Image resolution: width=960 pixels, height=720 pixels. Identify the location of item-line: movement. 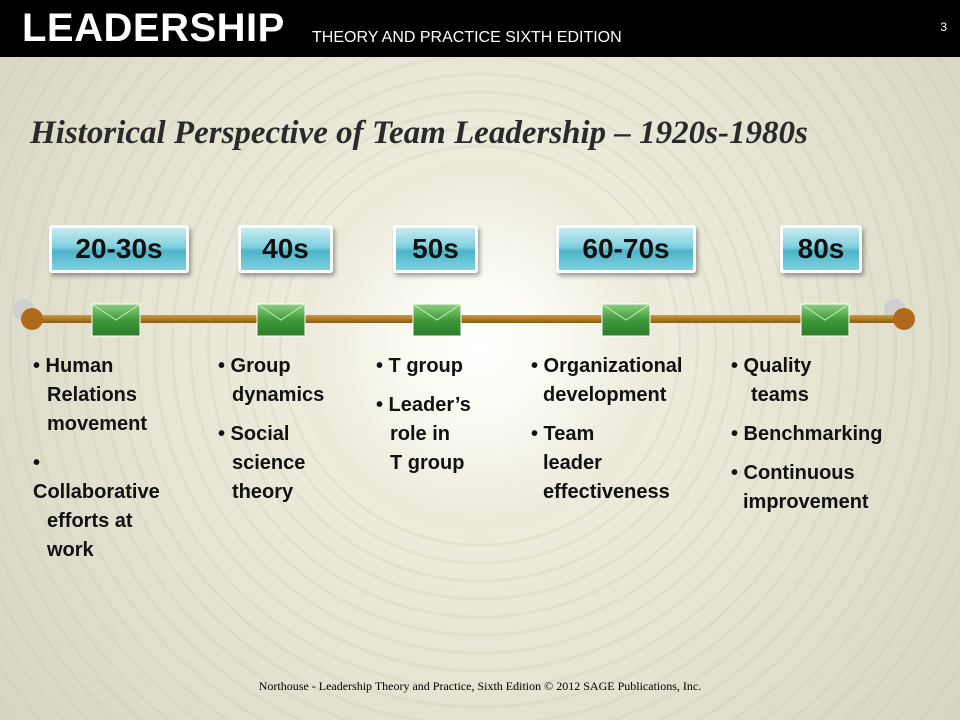
(97, 424).